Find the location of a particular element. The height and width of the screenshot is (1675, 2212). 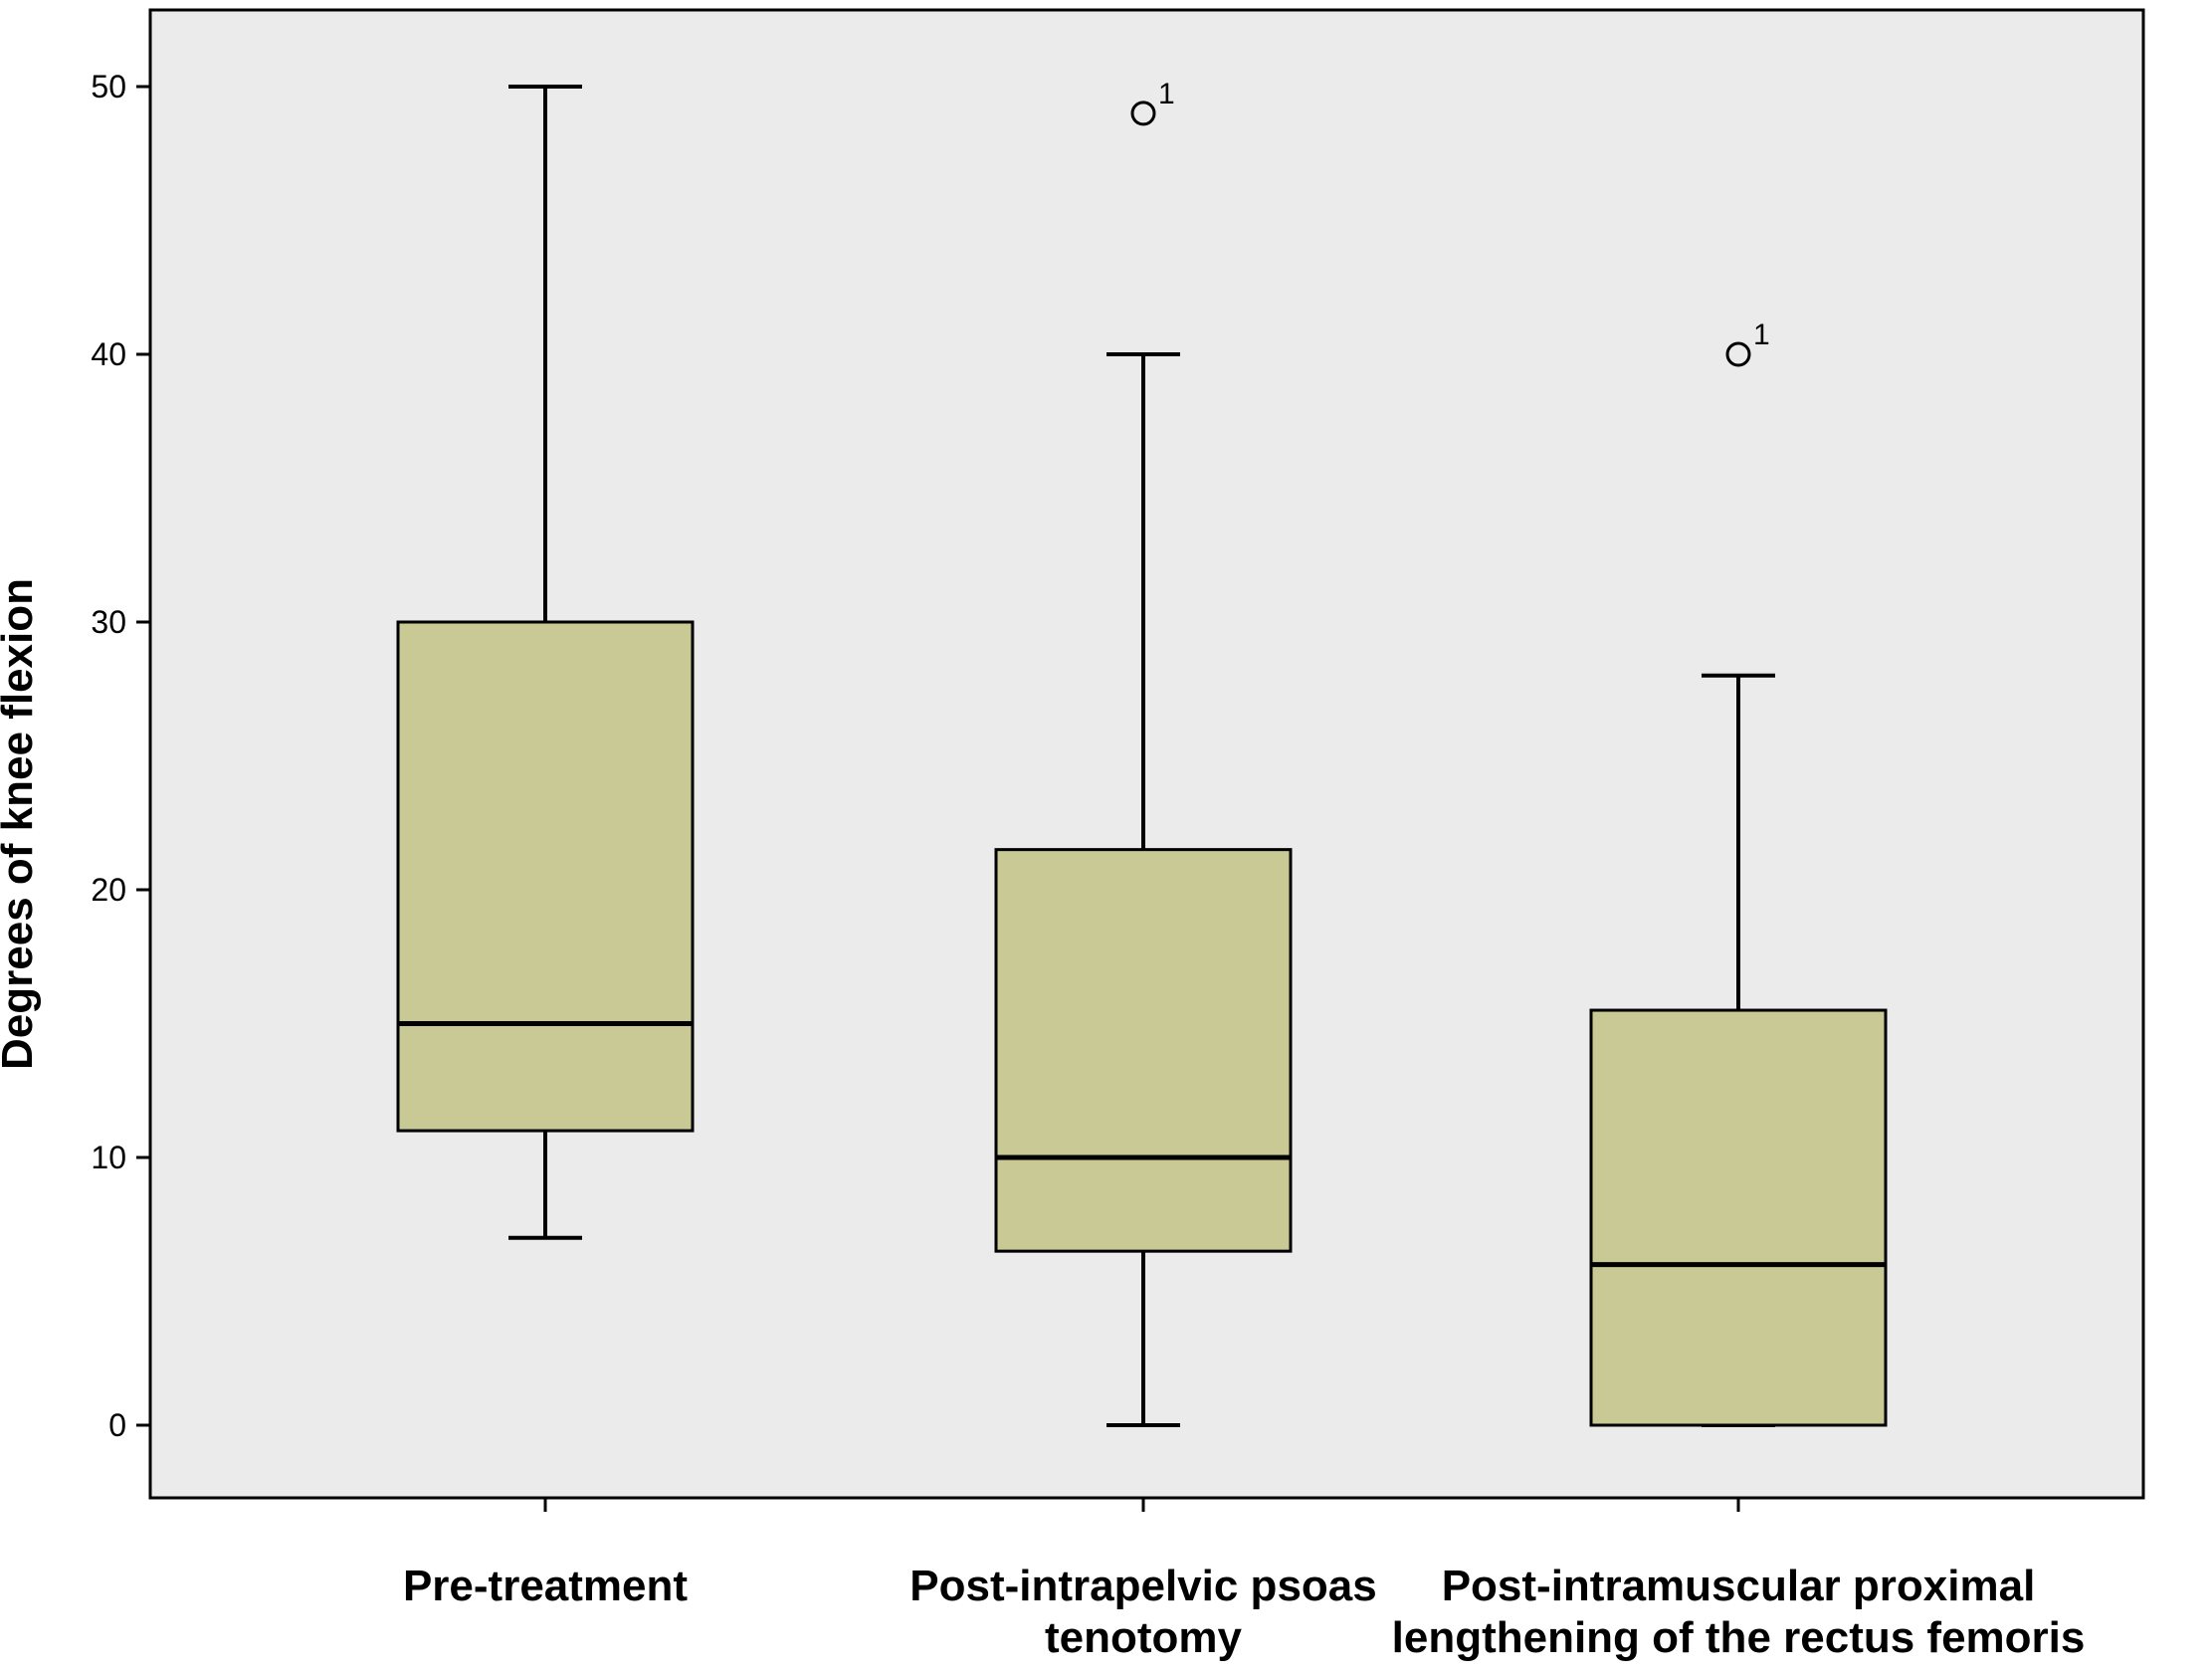

y-tick-label: 20 is located at coordinates (109, 890).